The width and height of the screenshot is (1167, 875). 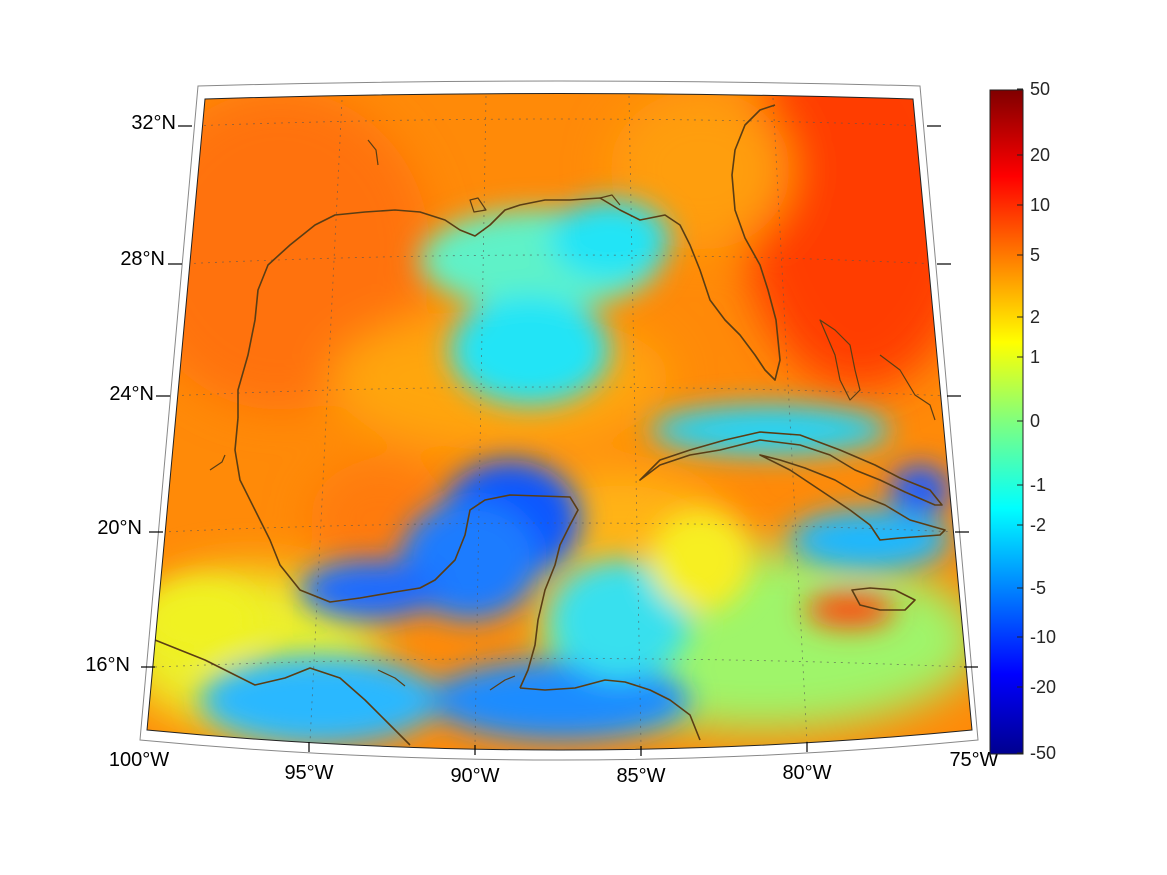 What do you see at coordinates (142, 259) in the screenshot?
I see `lat-label-28n: 28°N` at bounding box center [142, 259].